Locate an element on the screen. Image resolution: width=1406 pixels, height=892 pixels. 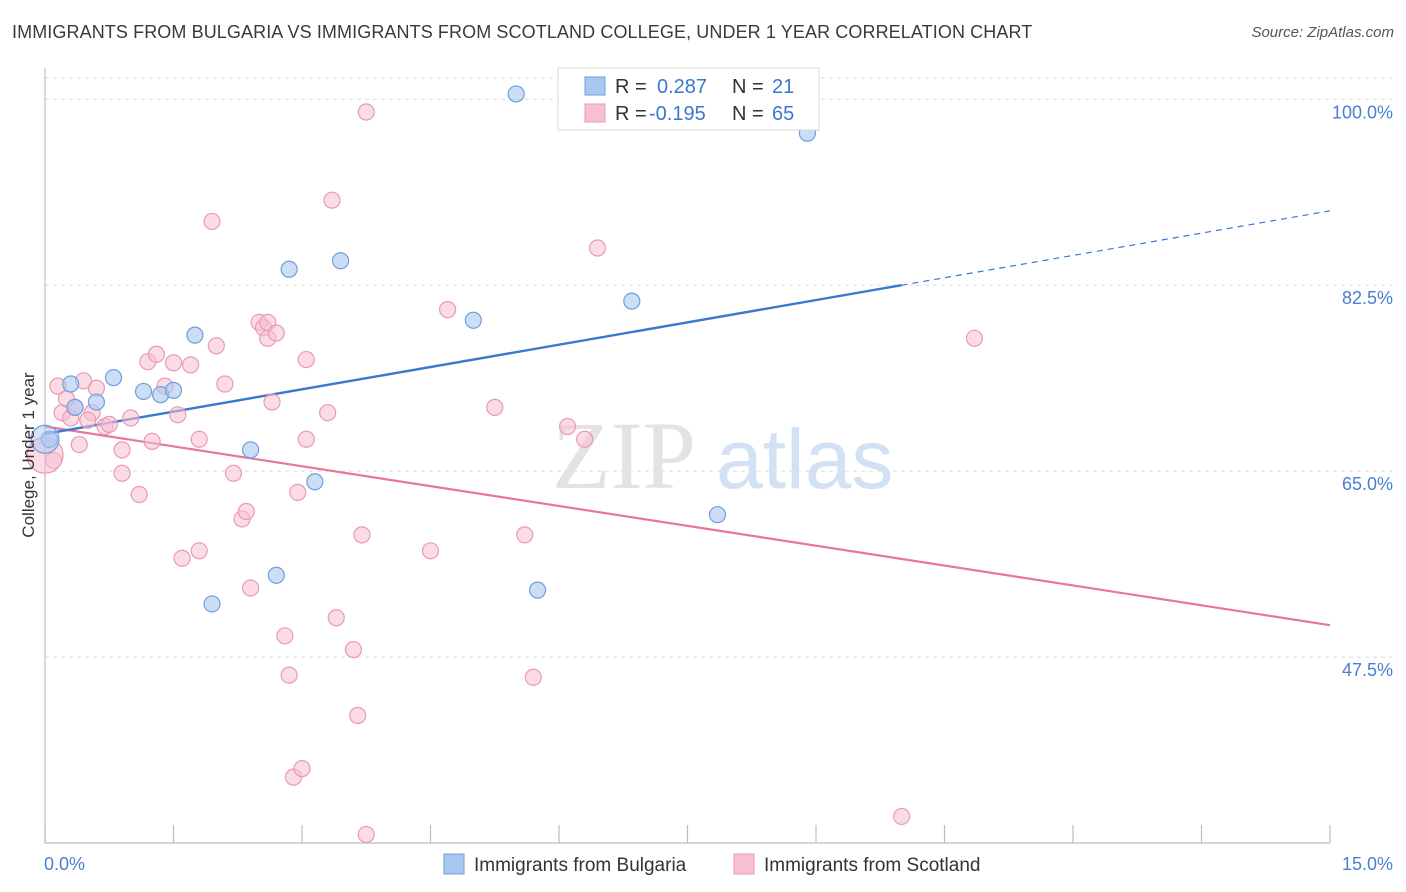
watermark: ZIP atlas is located at coordinates (722, 455).